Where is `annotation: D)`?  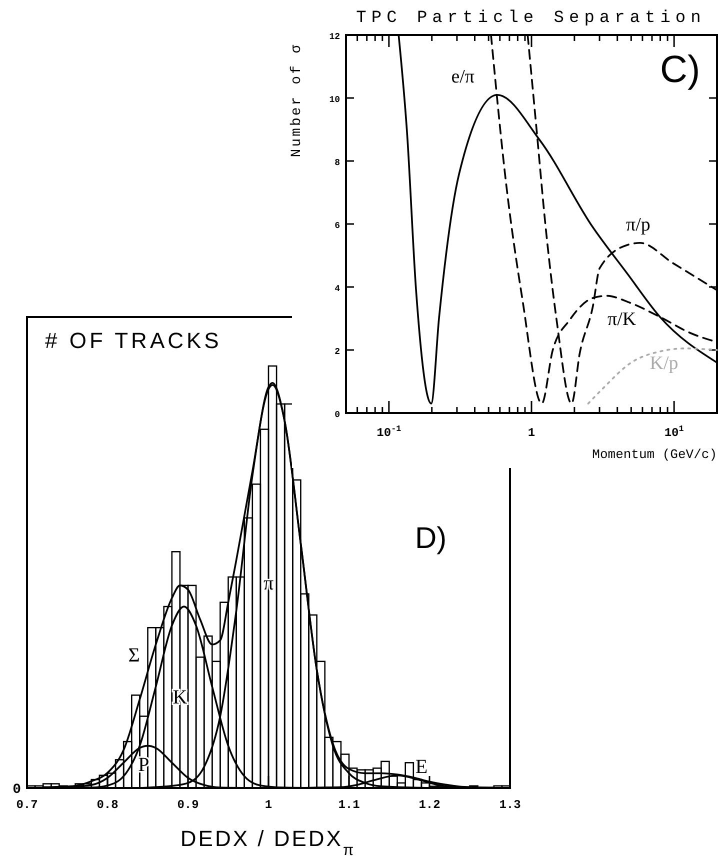 annotation: D) is located at coordinates (431, 538).